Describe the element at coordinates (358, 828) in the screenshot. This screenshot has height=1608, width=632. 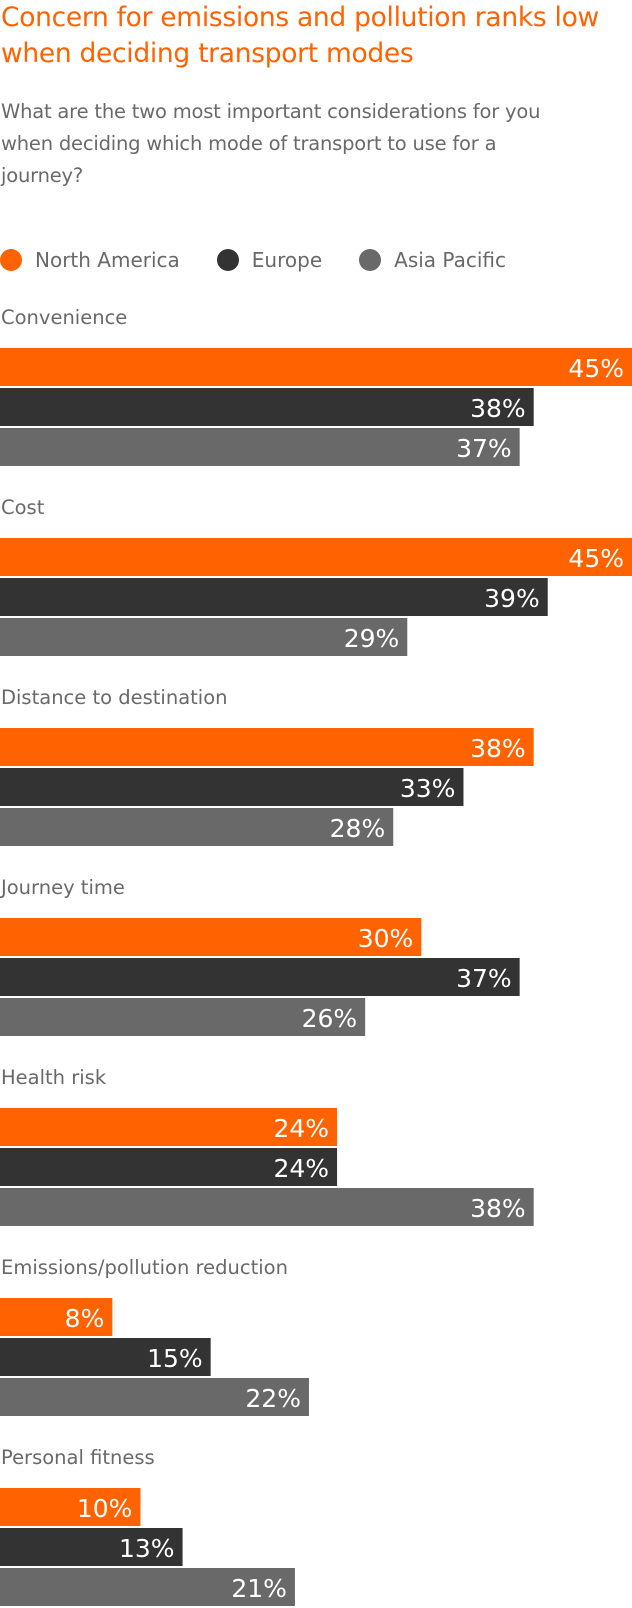
I see `data-label: 28%` at that location.